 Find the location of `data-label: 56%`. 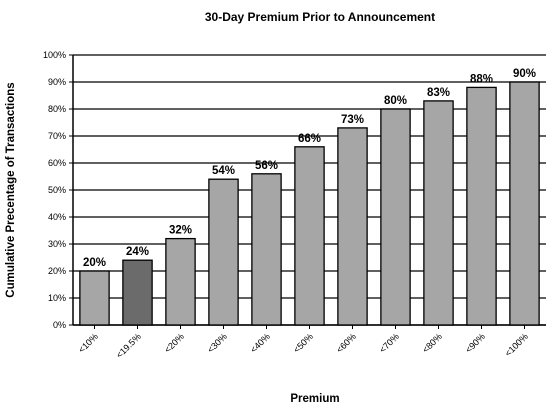

data-label: 56% is located at coordinates (266, 166).